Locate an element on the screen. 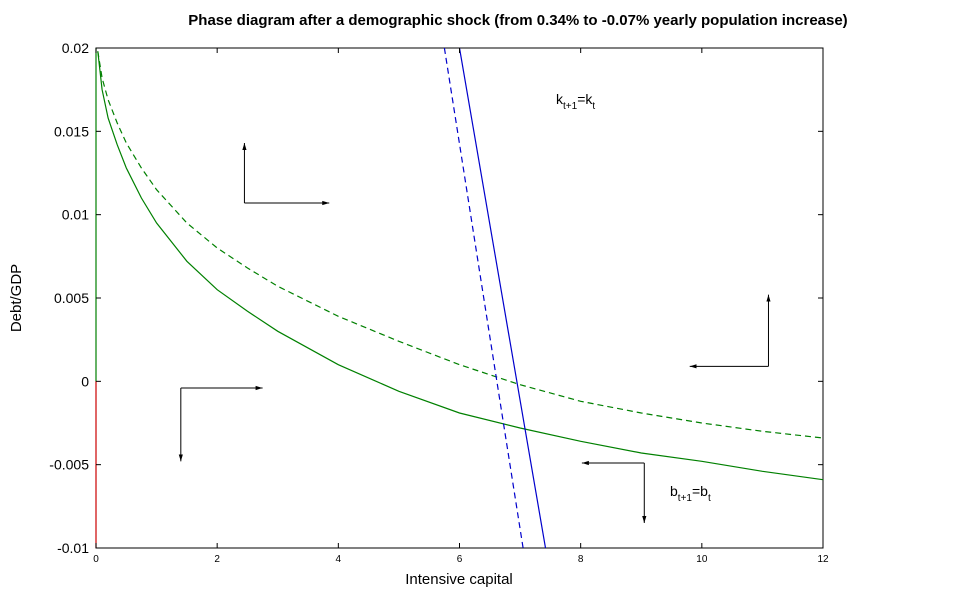  k-nullcline-label: kt+1=kt is located at coordinates (575, 101).